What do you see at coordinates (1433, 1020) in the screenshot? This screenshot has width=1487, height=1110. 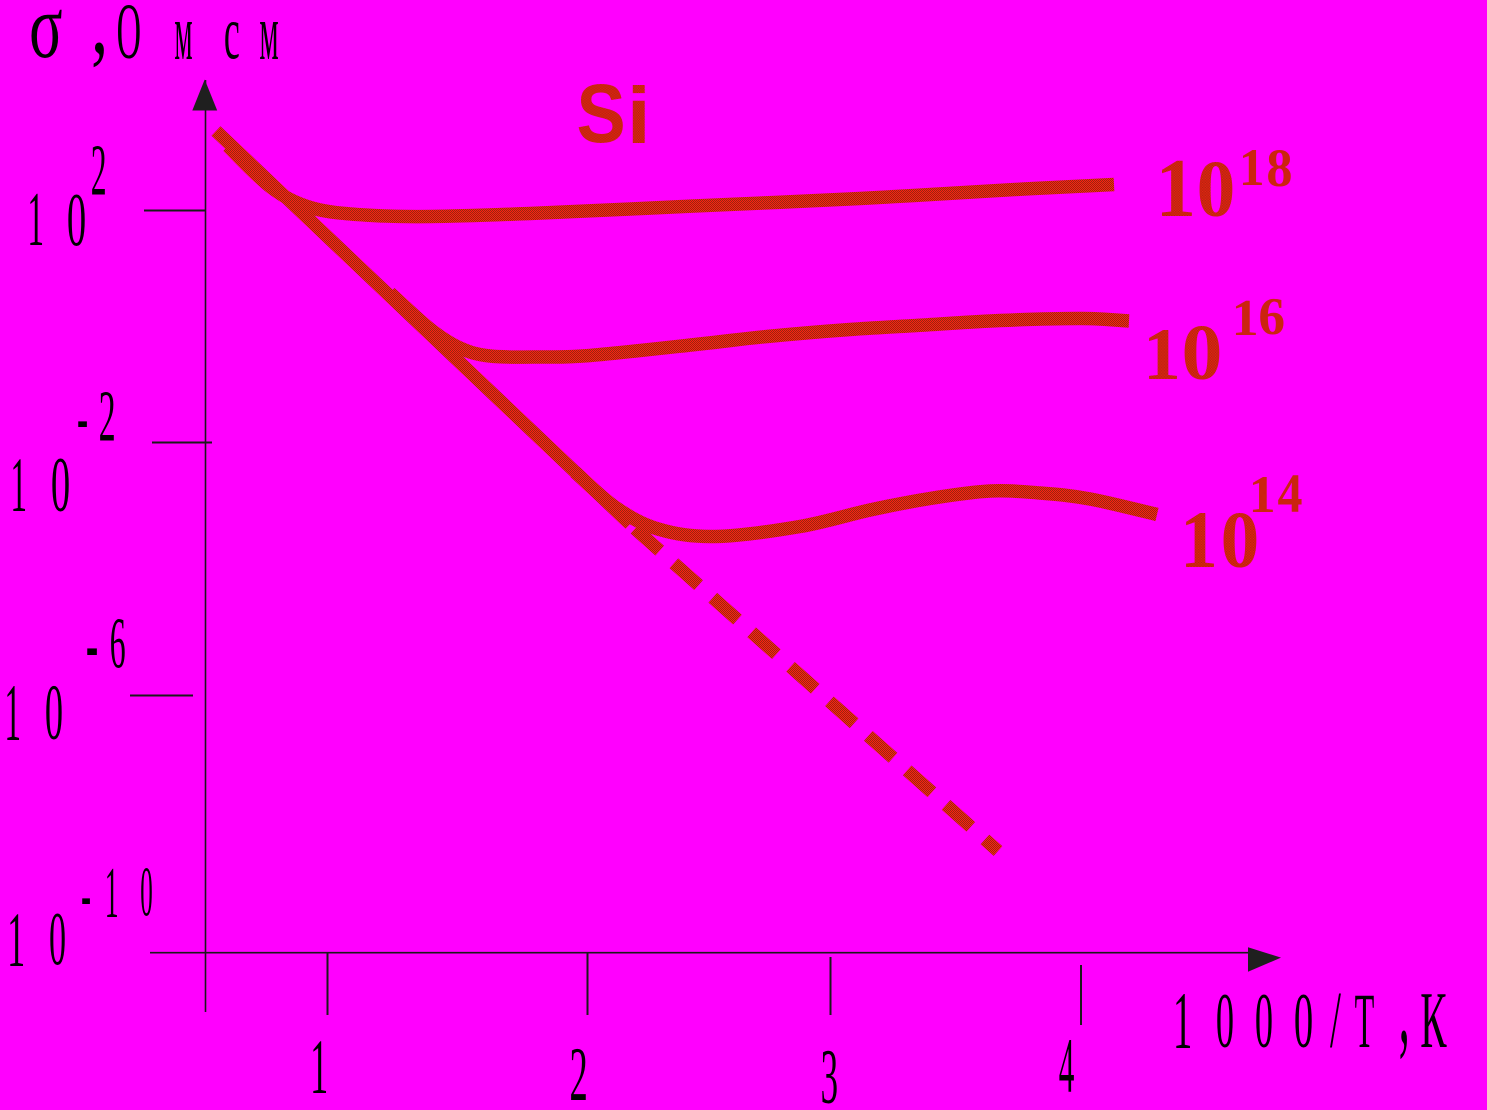 I see `svg-text: К` at bounding box center [1433, 1020].